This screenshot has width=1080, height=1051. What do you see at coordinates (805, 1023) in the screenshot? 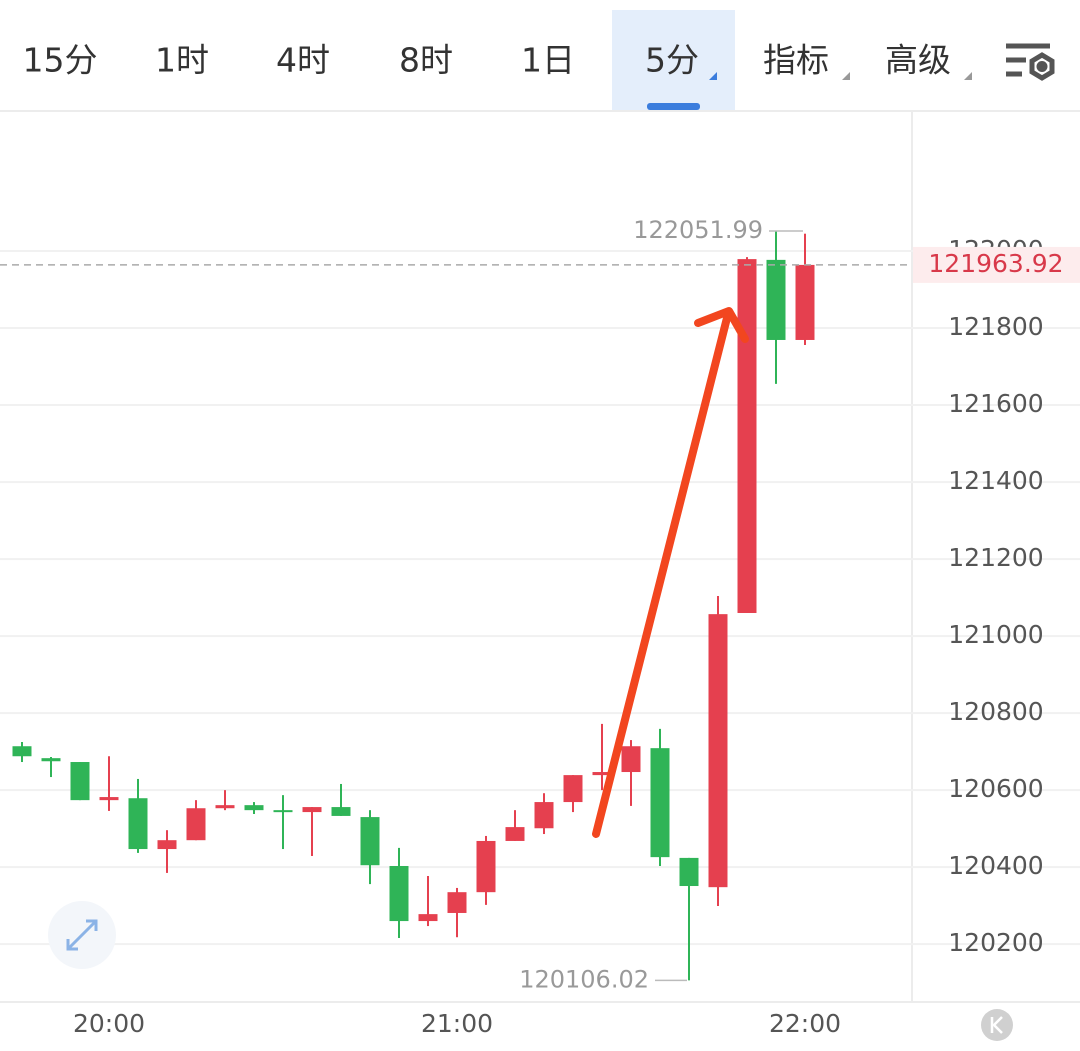
I see `x-tick-label: 22:00` at bounding box center [805, 1023].